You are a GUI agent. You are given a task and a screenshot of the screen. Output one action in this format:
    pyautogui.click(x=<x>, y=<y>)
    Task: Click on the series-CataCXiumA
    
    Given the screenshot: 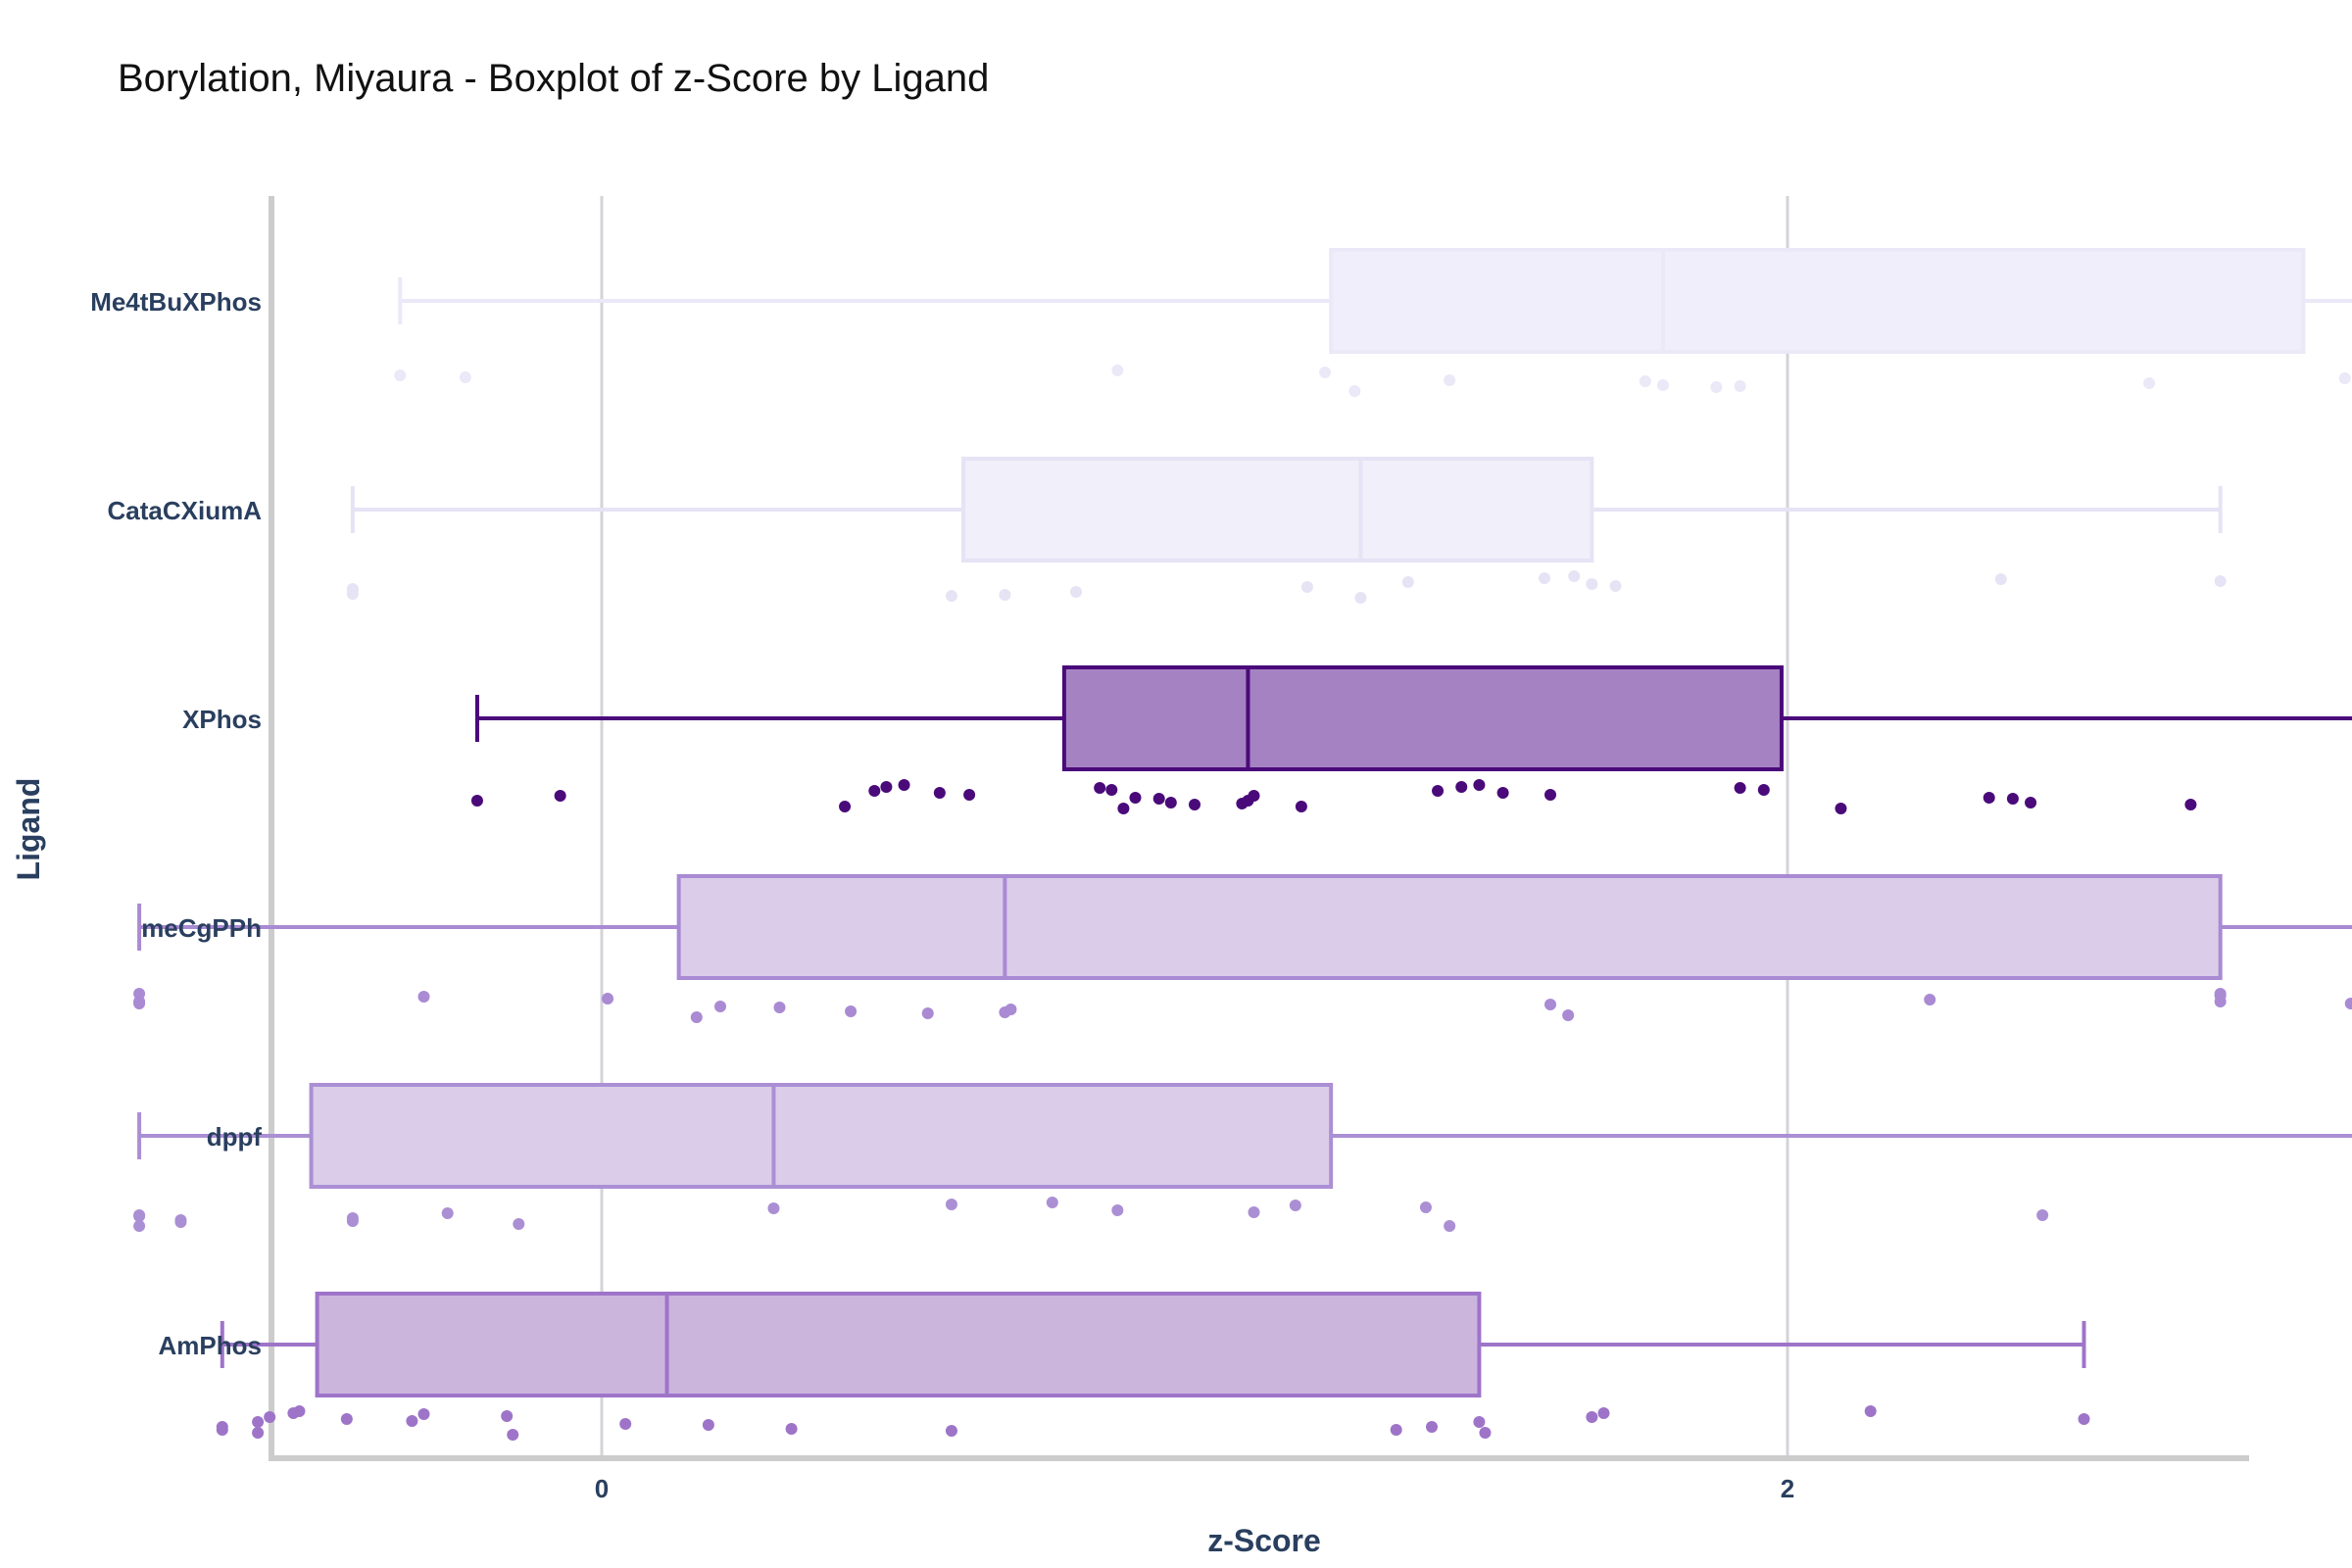 What is the action you would take?
    pyautogui.click(x=1286, y=530)
    